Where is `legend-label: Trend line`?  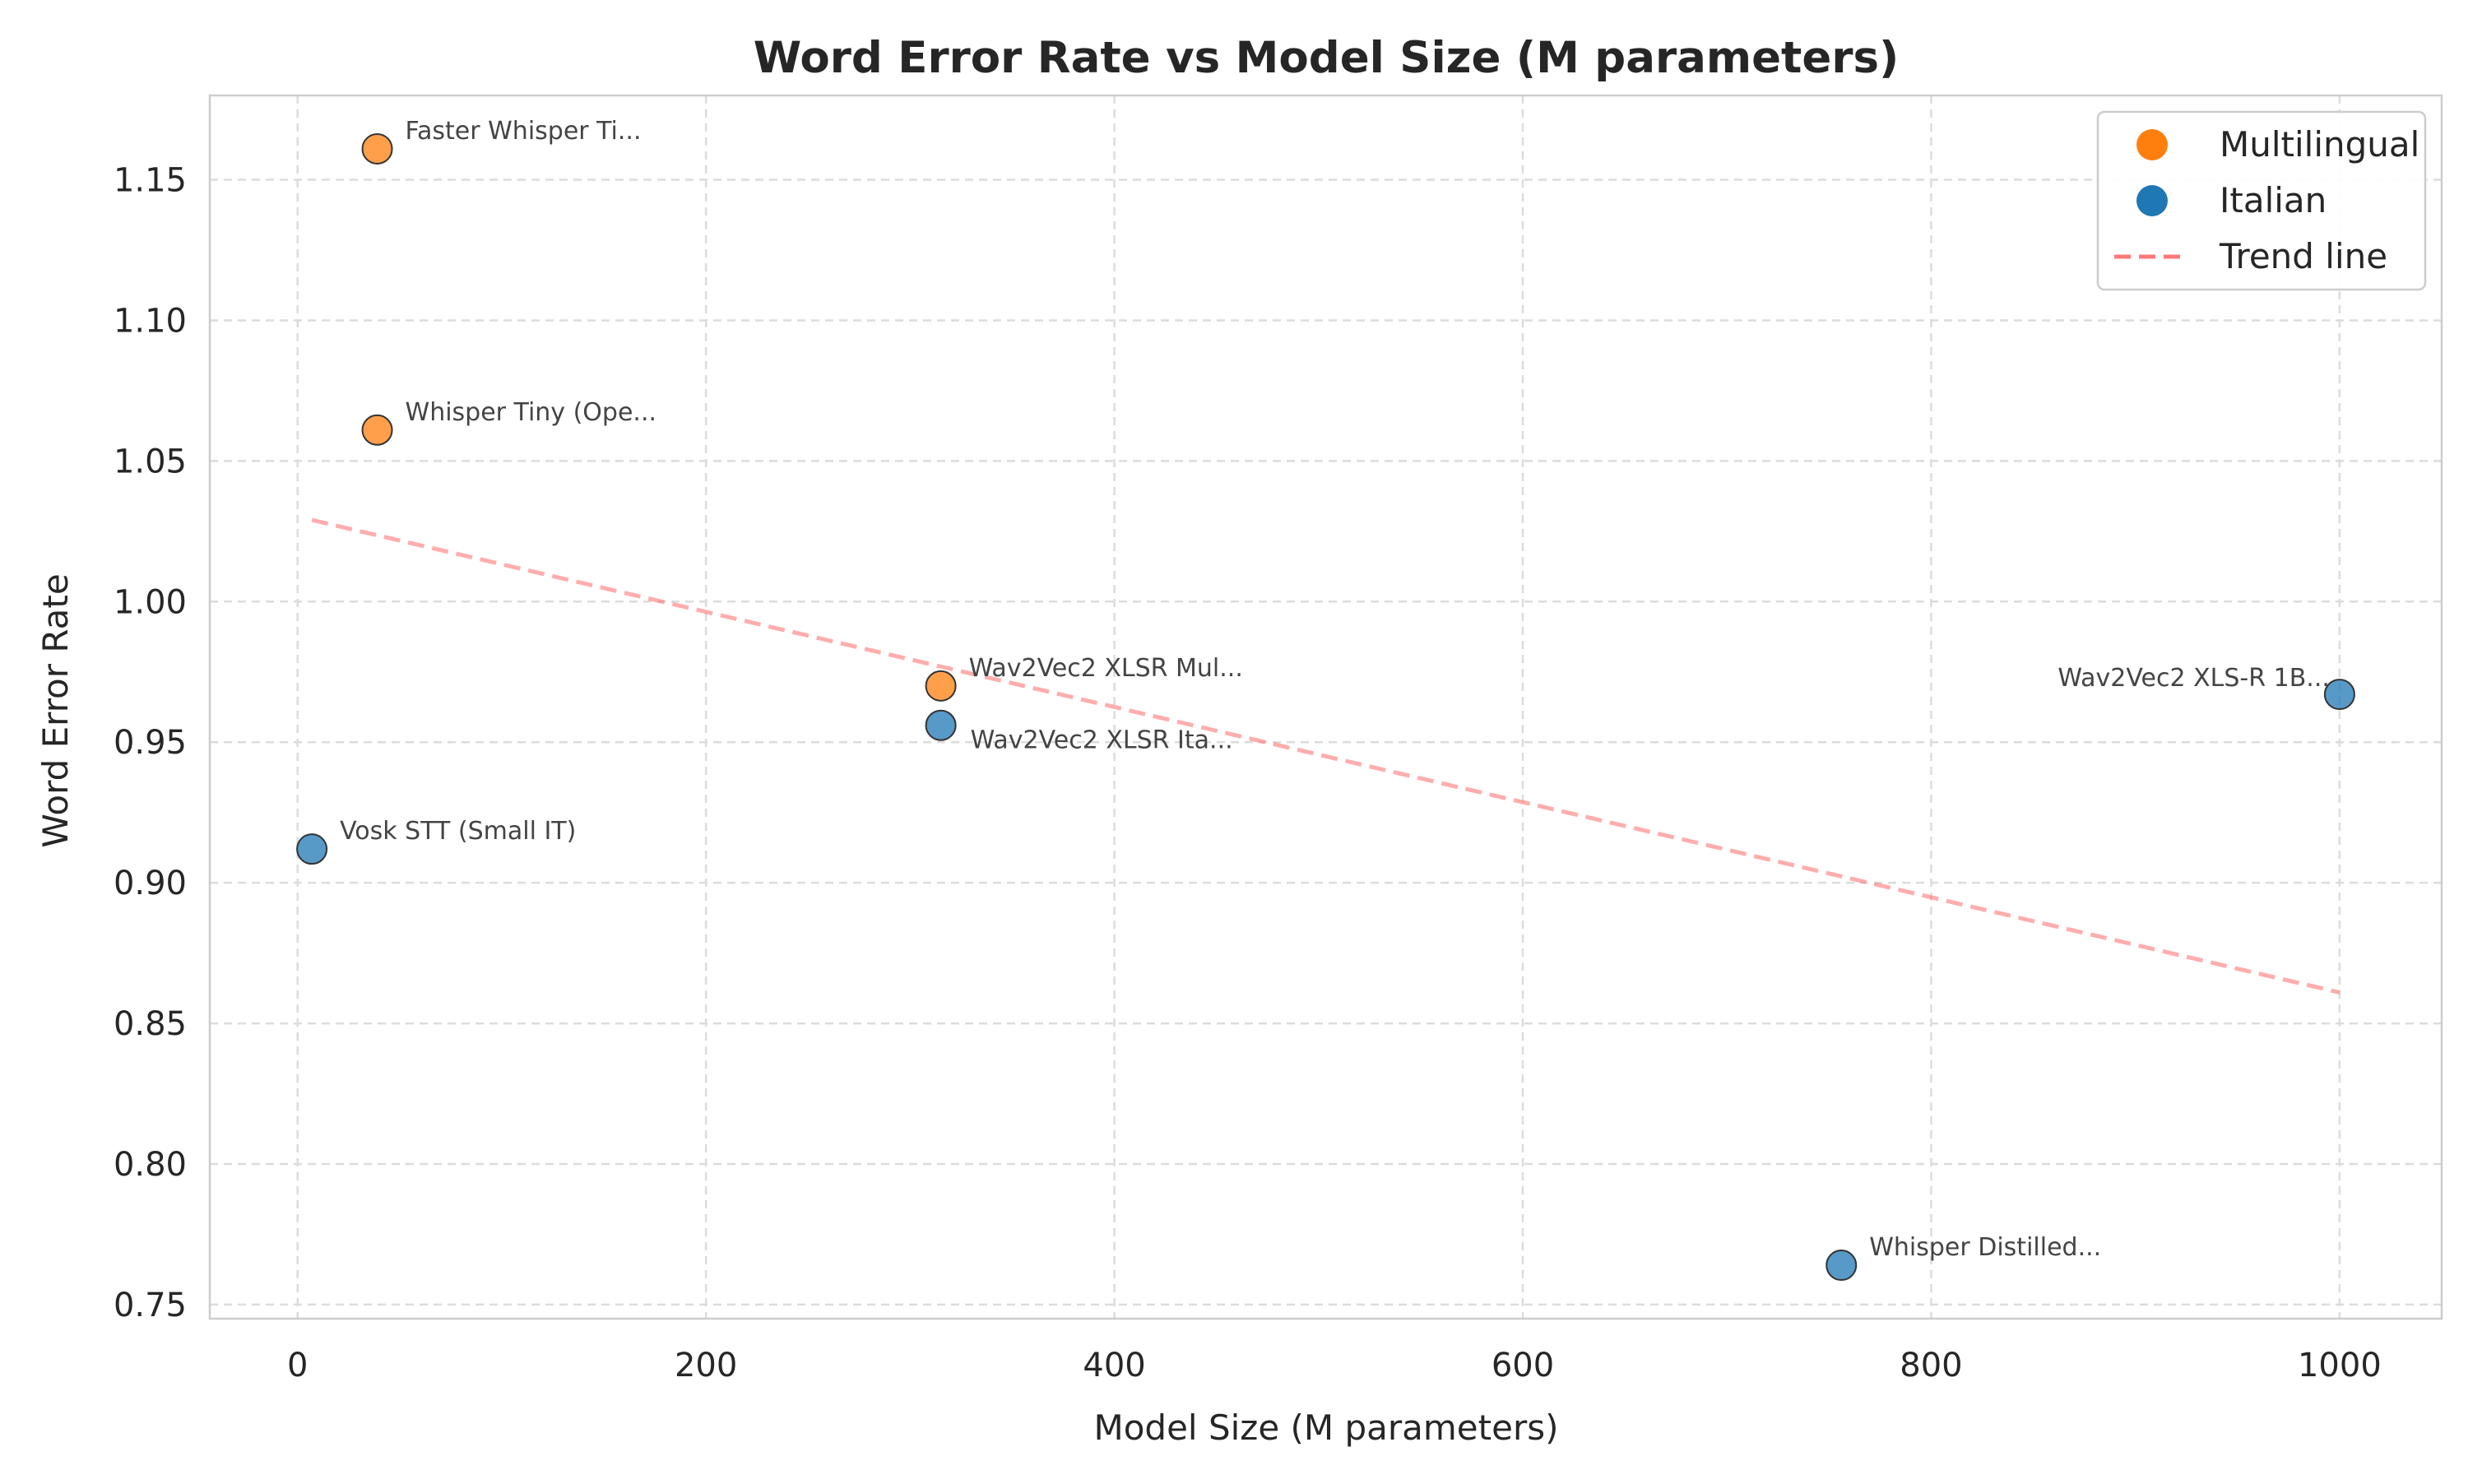
legend-label: Trend line is located at coordinates (2303, 256).